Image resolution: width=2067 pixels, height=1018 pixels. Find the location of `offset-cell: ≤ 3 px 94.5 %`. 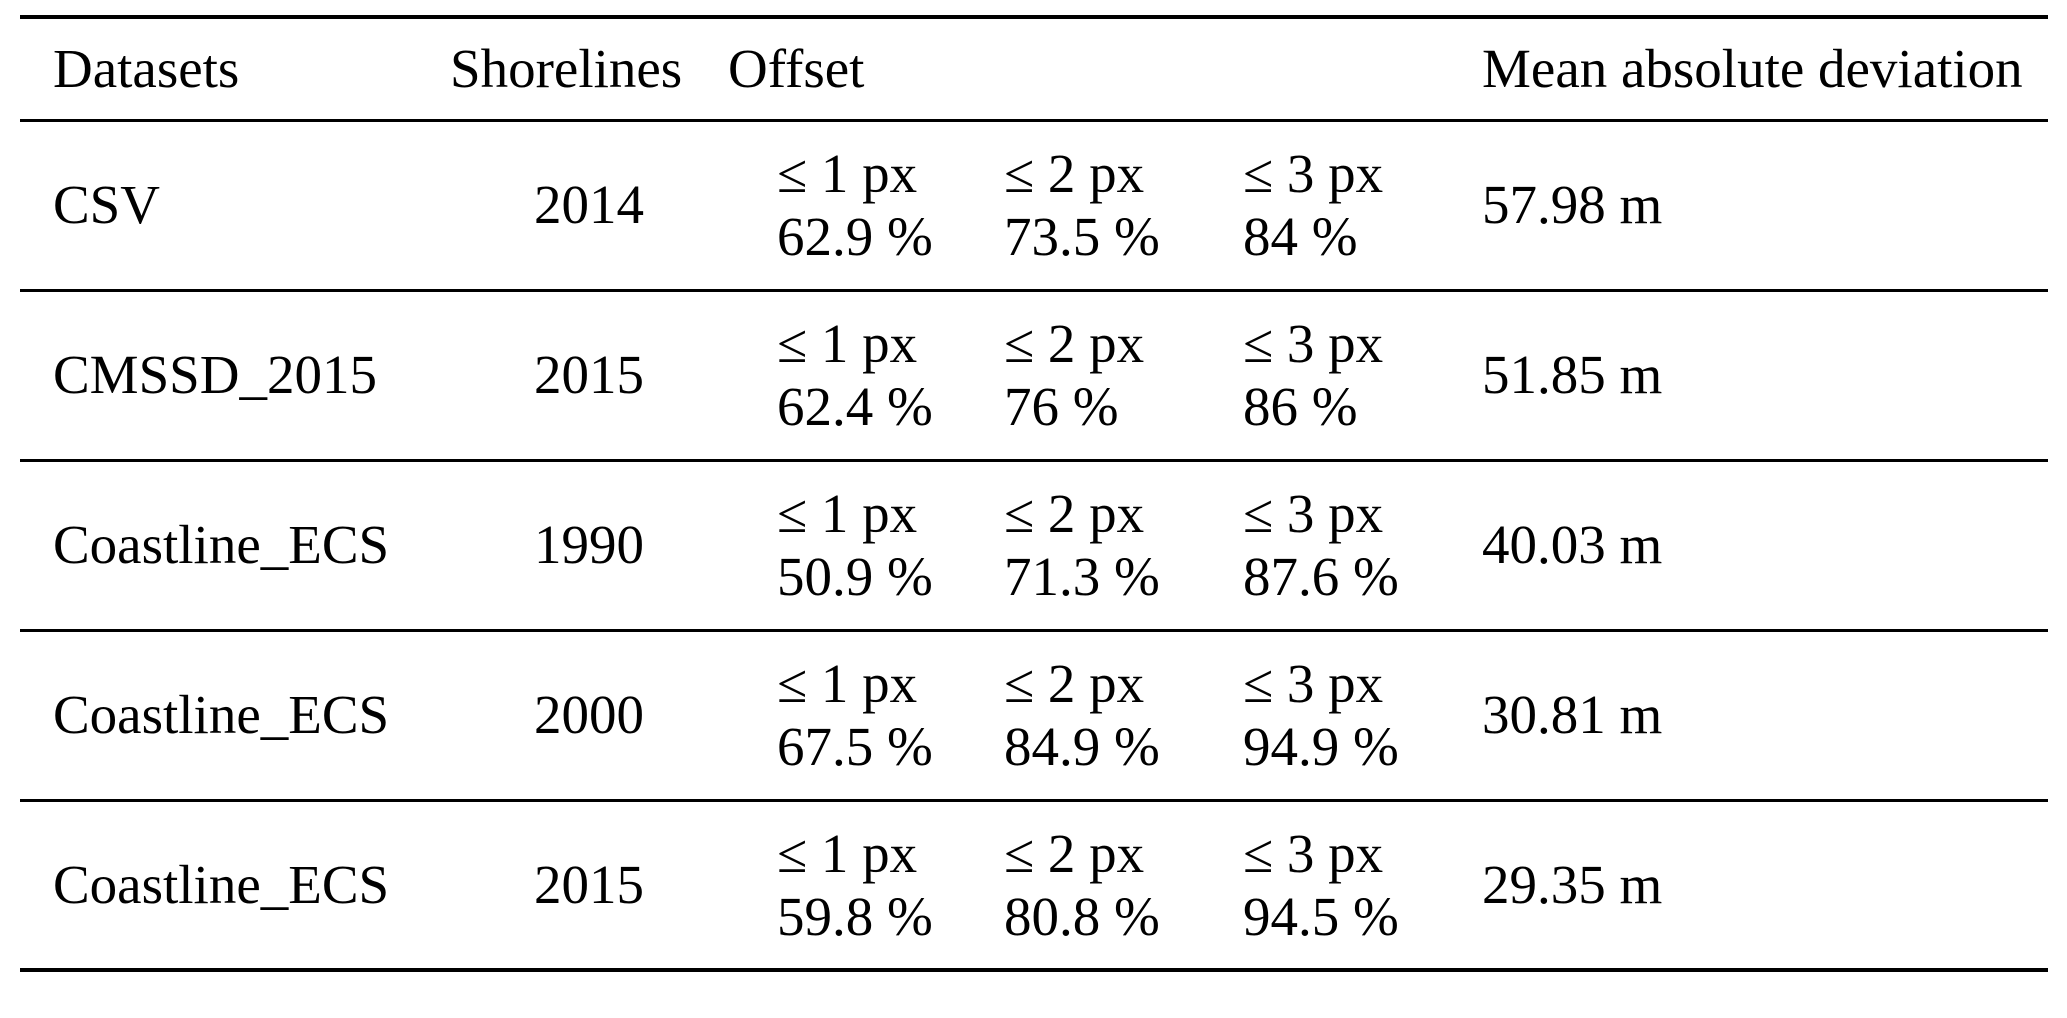

offset-cell: ≤ 3 px 94.5 % is located at coordinates (1311, 885).